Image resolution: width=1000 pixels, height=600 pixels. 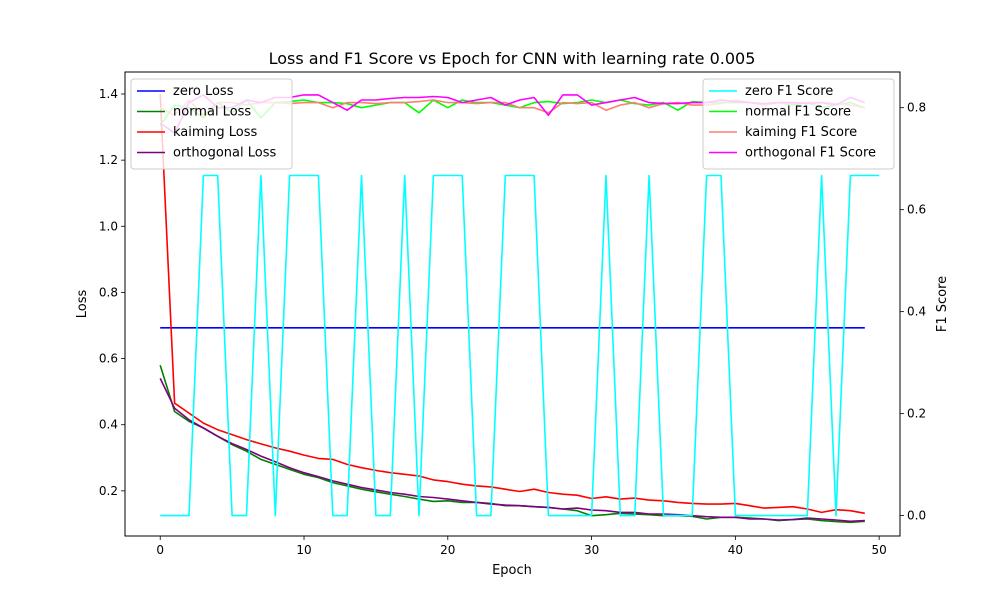 I want to click on y-left-tick-label: 0.6, so click(x=108, y=359).